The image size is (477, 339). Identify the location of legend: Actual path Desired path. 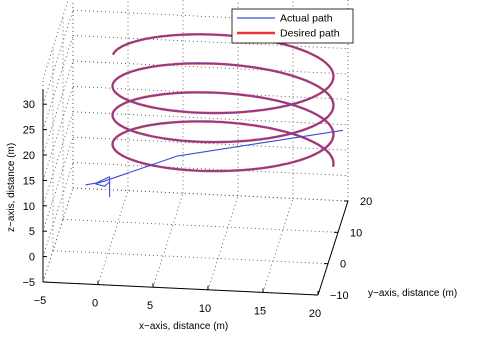
(292, 26).